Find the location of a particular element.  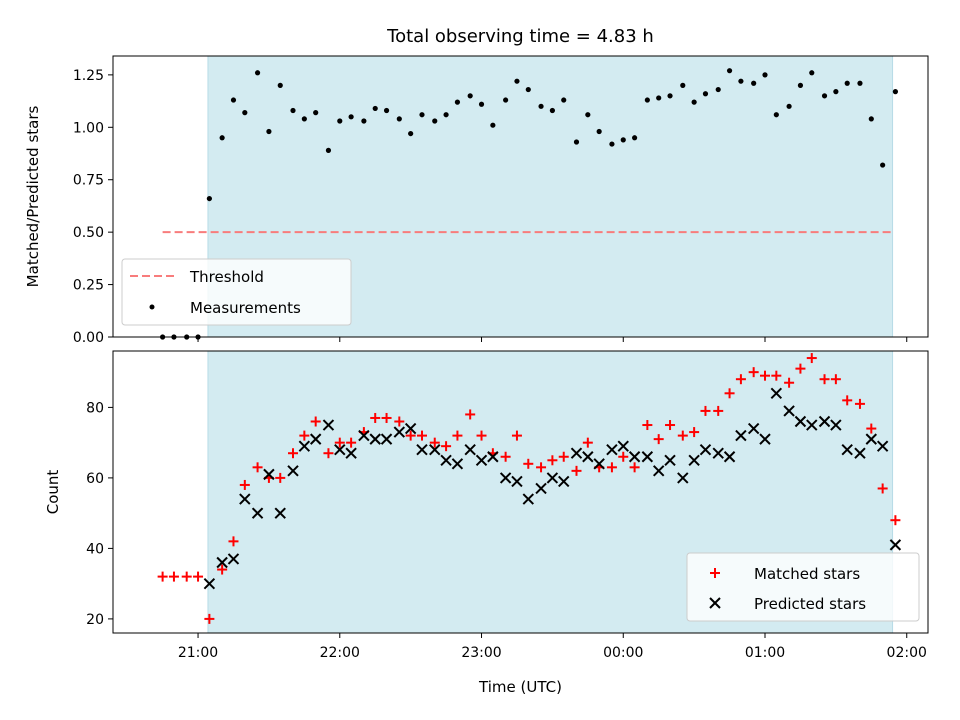

top-legend-box is located at coordinates (236, 292).